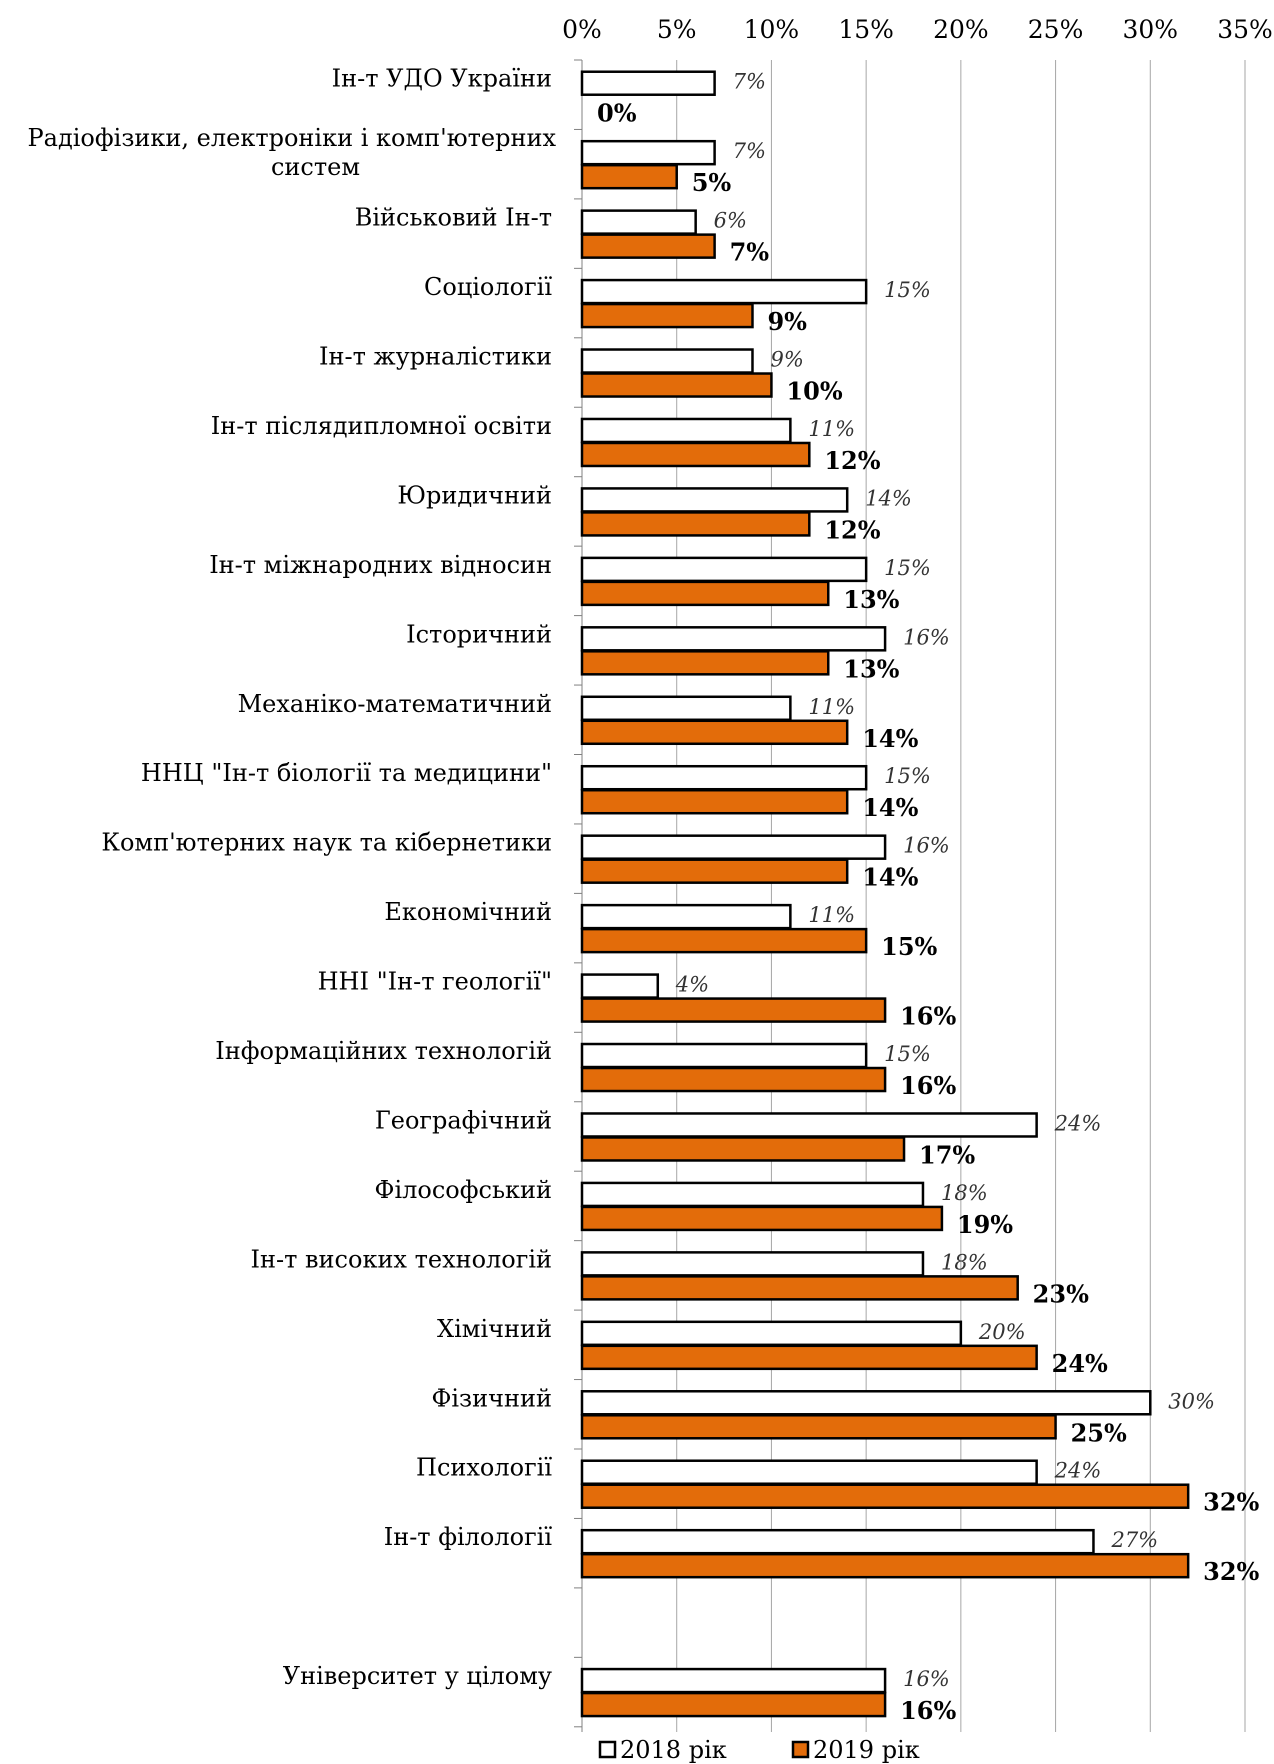 This screenshot has height=1764, width=1274. I want to click on category-axis, so click(578, 895).